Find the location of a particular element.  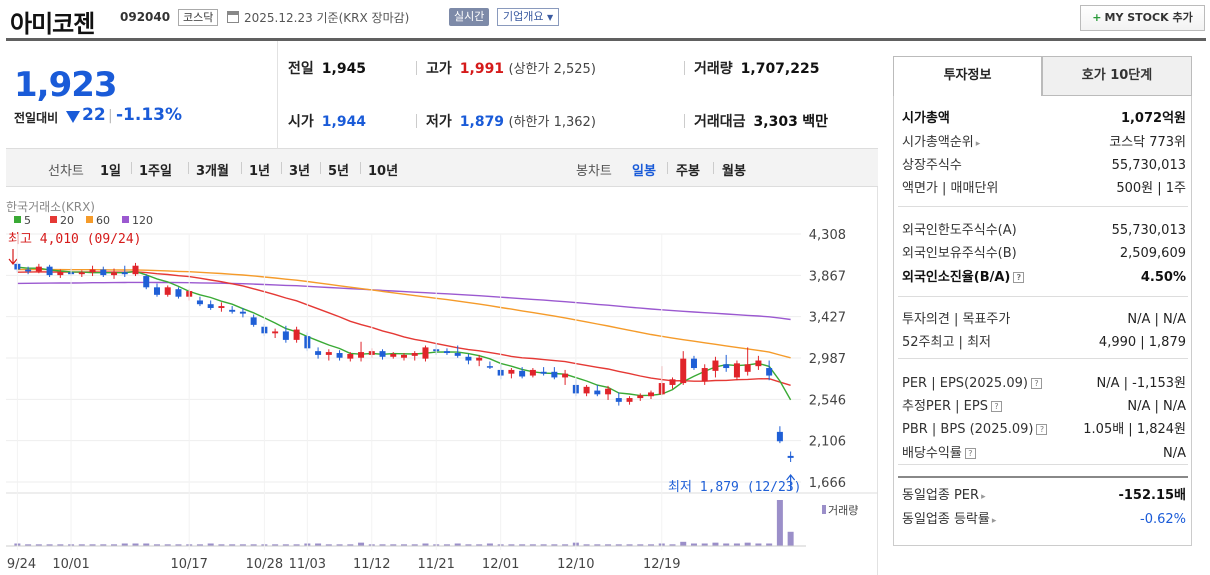

info-row-label-text: 외국인한도주식수(A) is located at coordinates (959, 230).